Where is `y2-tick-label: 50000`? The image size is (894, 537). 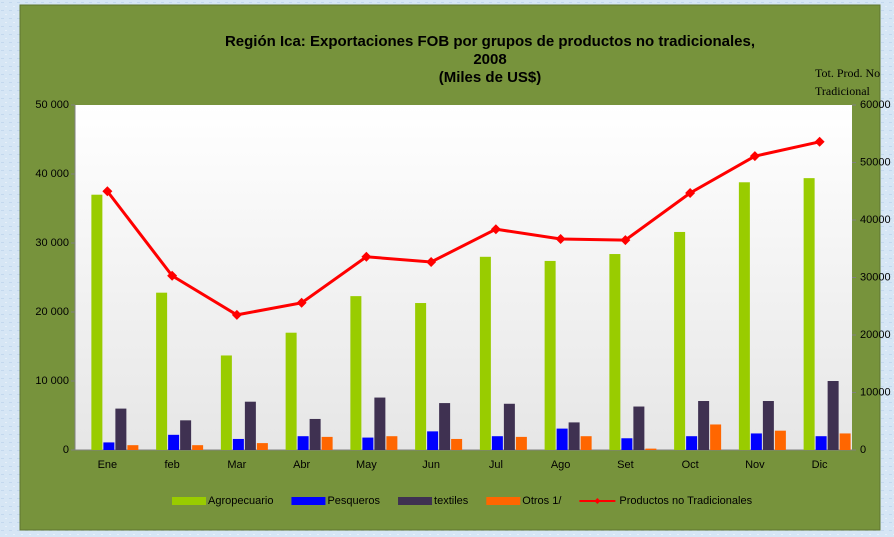 y2-tick-label: 50000 is located at coordinates (875, 162).